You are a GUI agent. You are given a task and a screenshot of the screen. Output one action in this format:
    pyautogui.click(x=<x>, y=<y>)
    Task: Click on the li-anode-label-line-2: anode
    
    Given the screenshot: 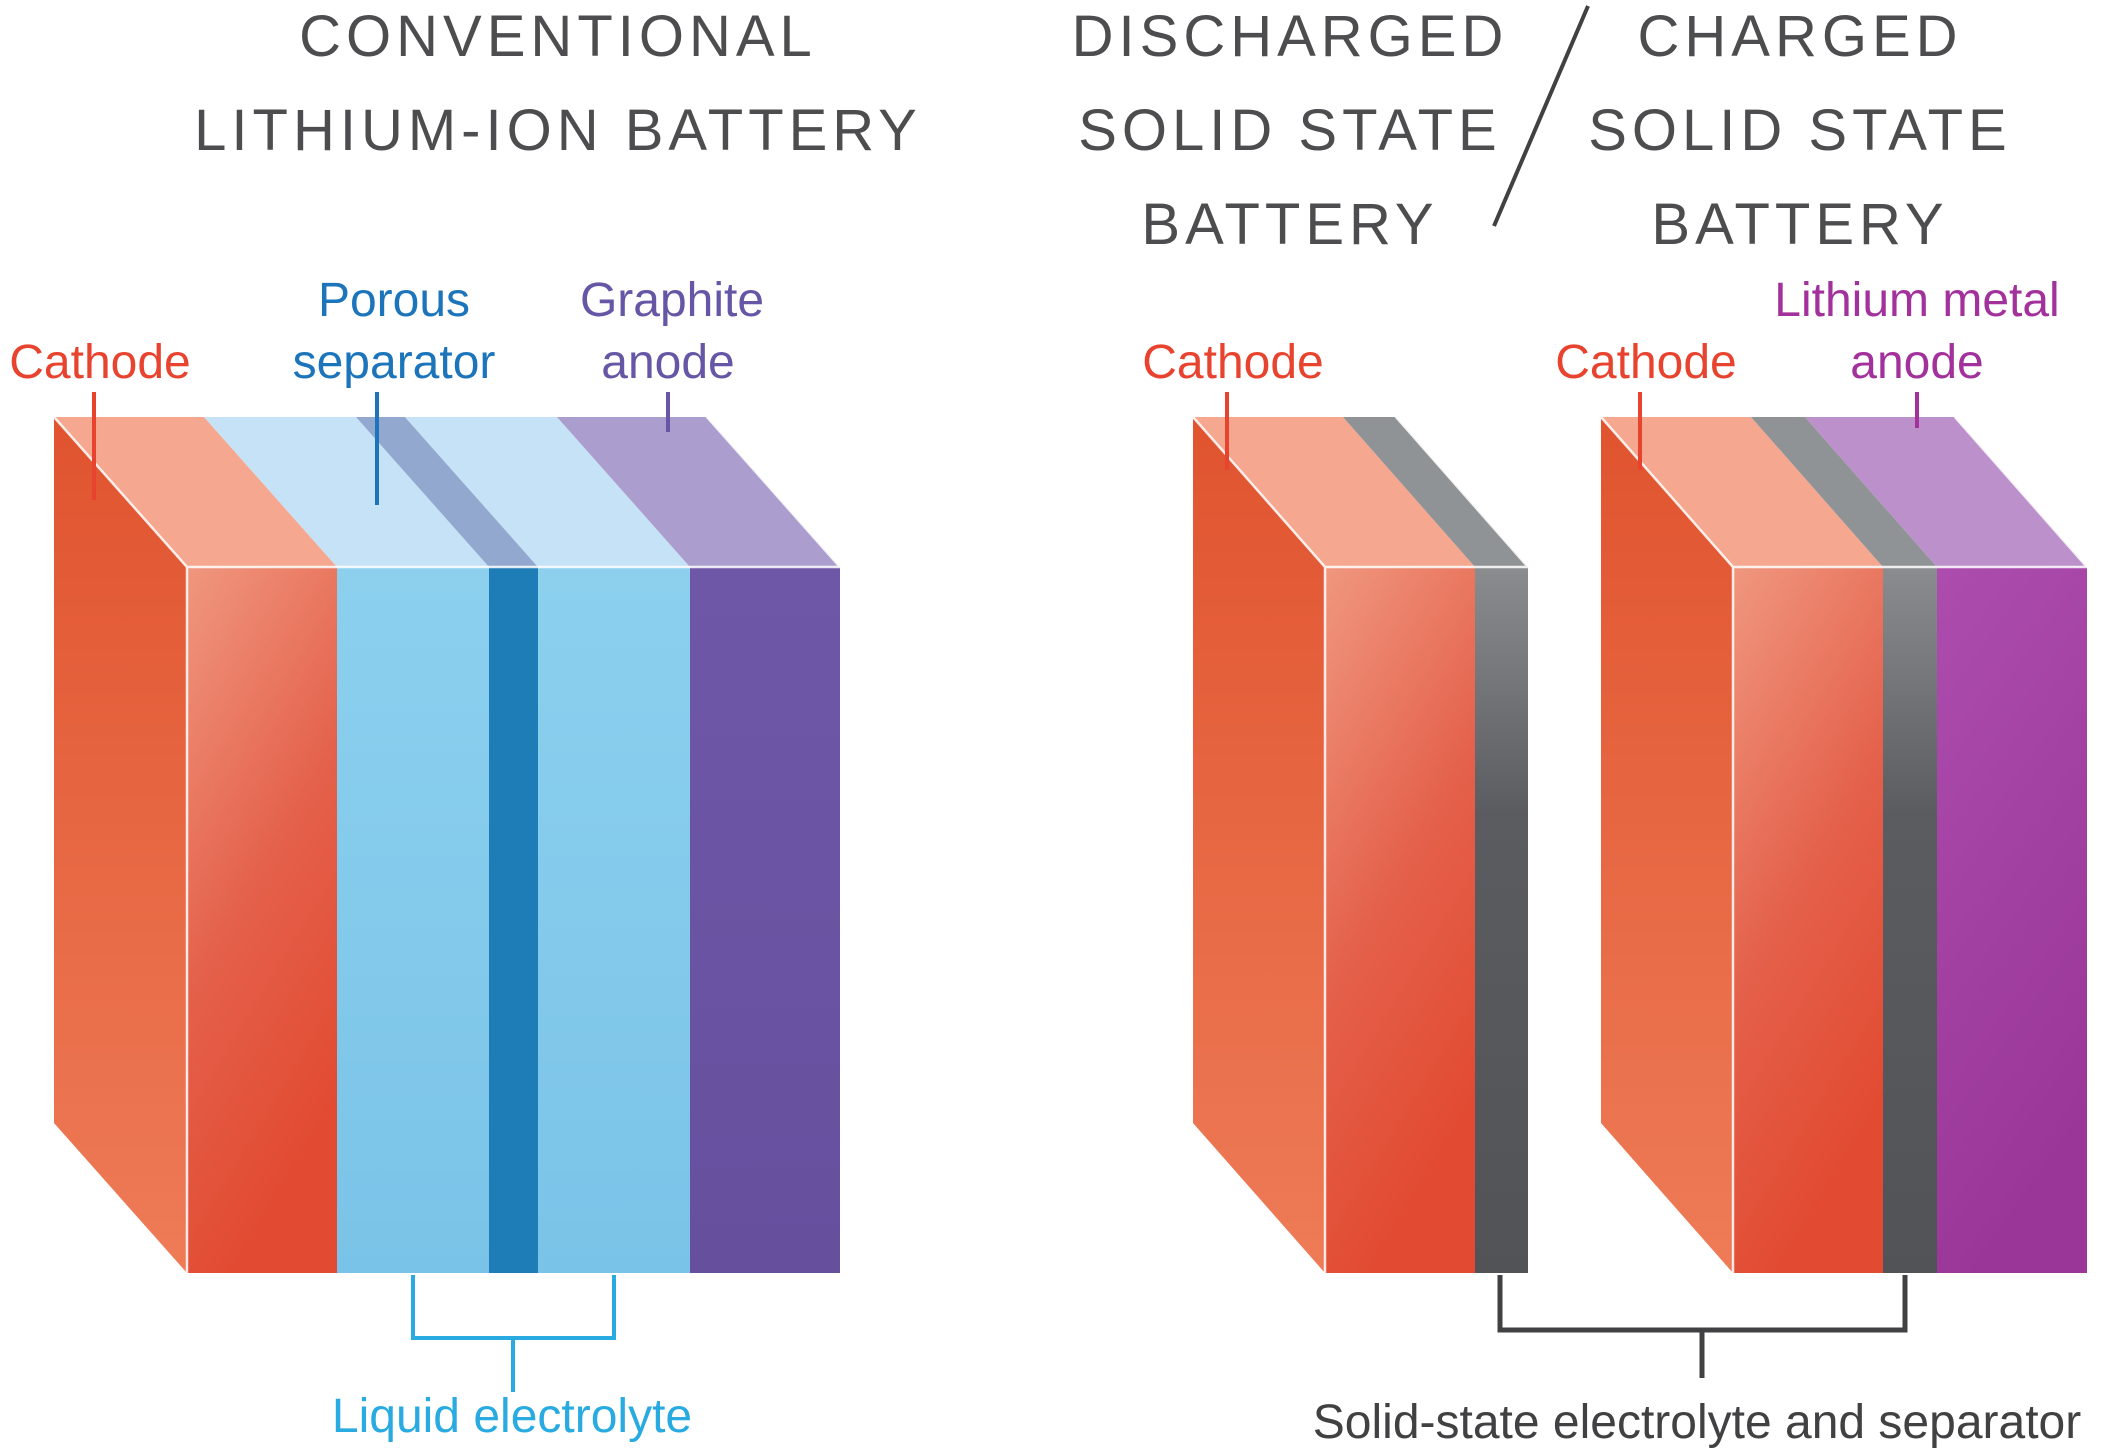 What is the action you would take?
    pyautogui.click(x=667, y=362)
    